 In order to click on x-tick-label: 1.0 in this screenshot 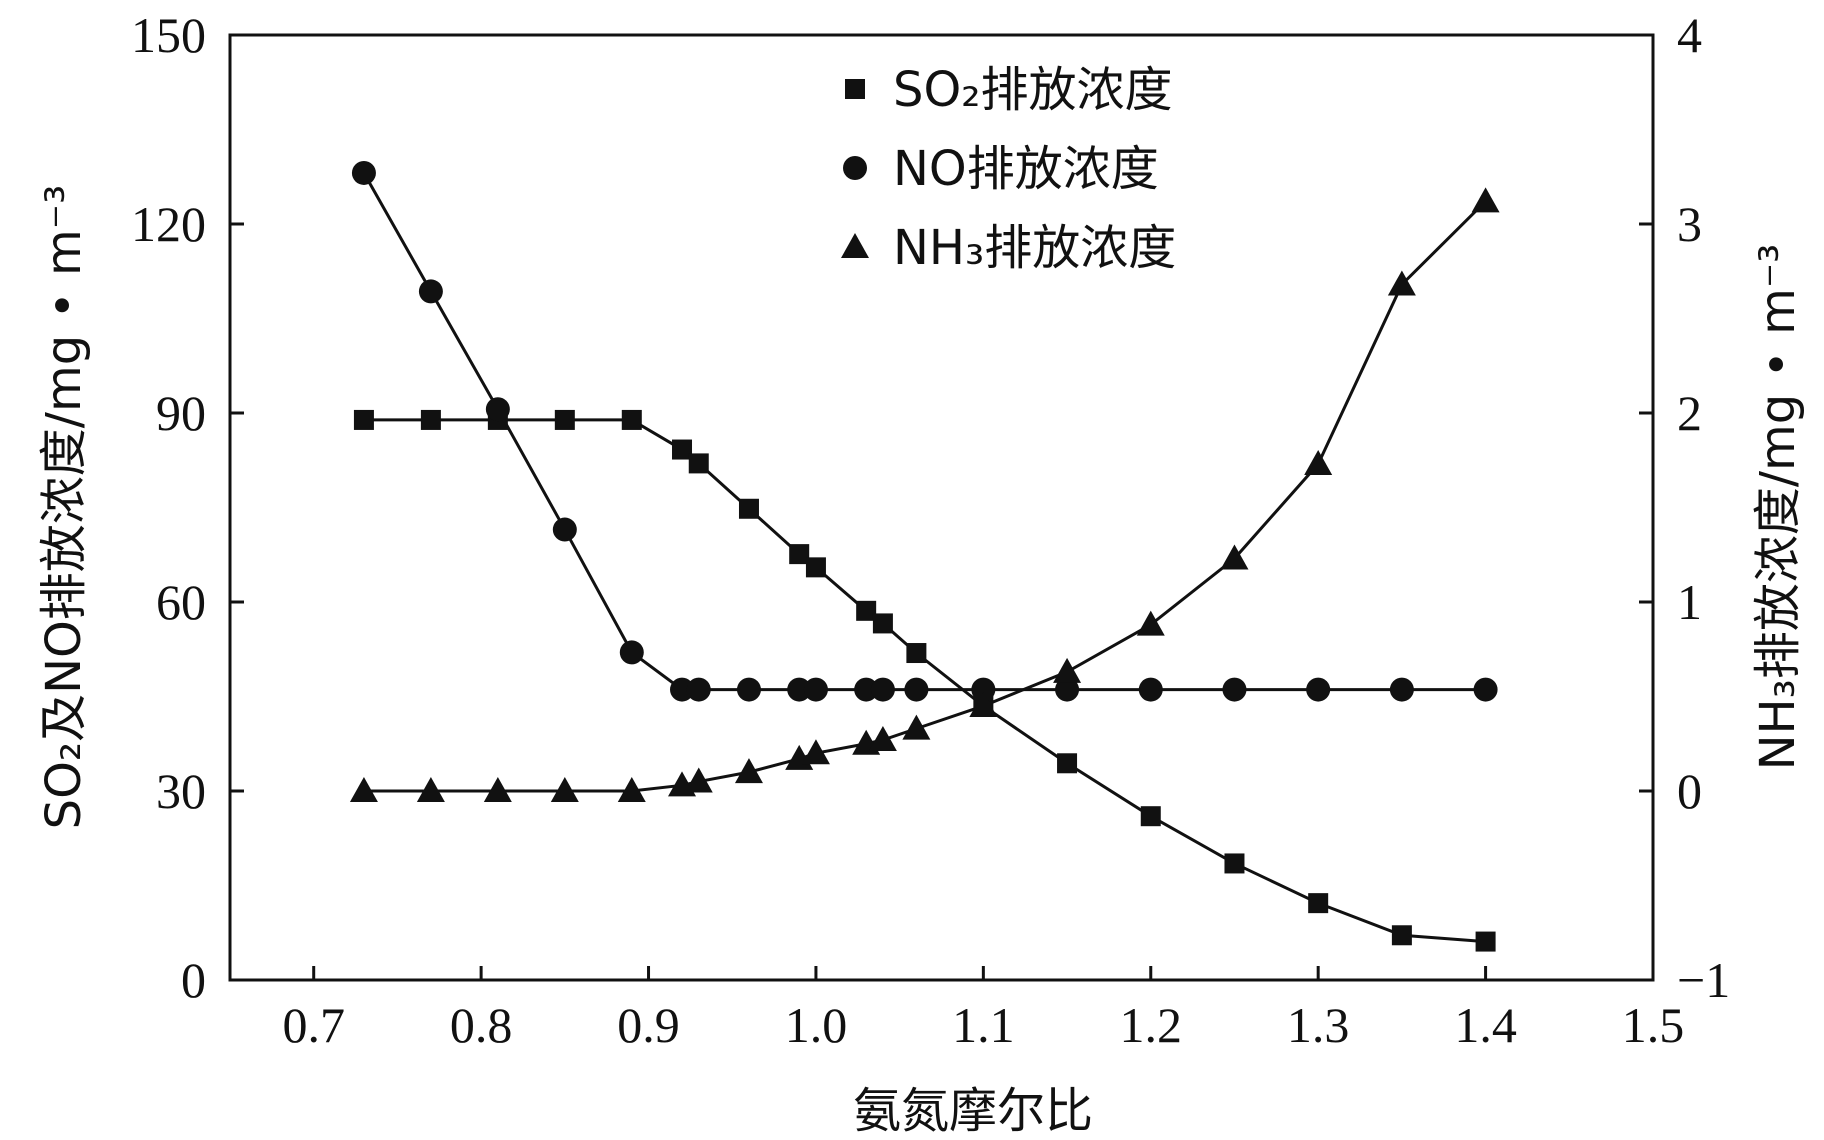, I will do `click(816, 1025)`.